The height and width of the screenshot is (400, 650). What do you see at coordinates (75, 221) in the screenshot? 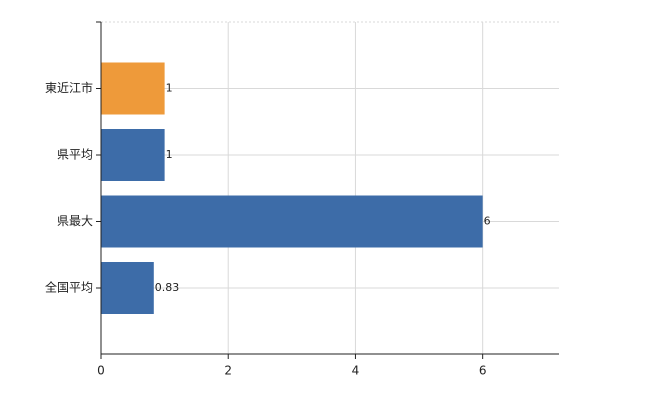
I see `y-tick-label: 県最大` at bounding box center [75, 221].